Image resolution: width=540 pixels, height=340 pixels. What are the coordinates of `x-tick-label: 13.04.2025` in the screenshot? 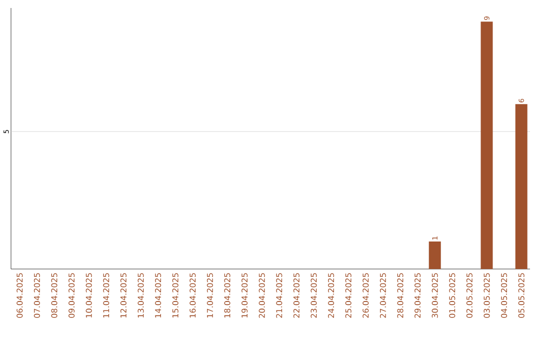 It's located at (141, 295).